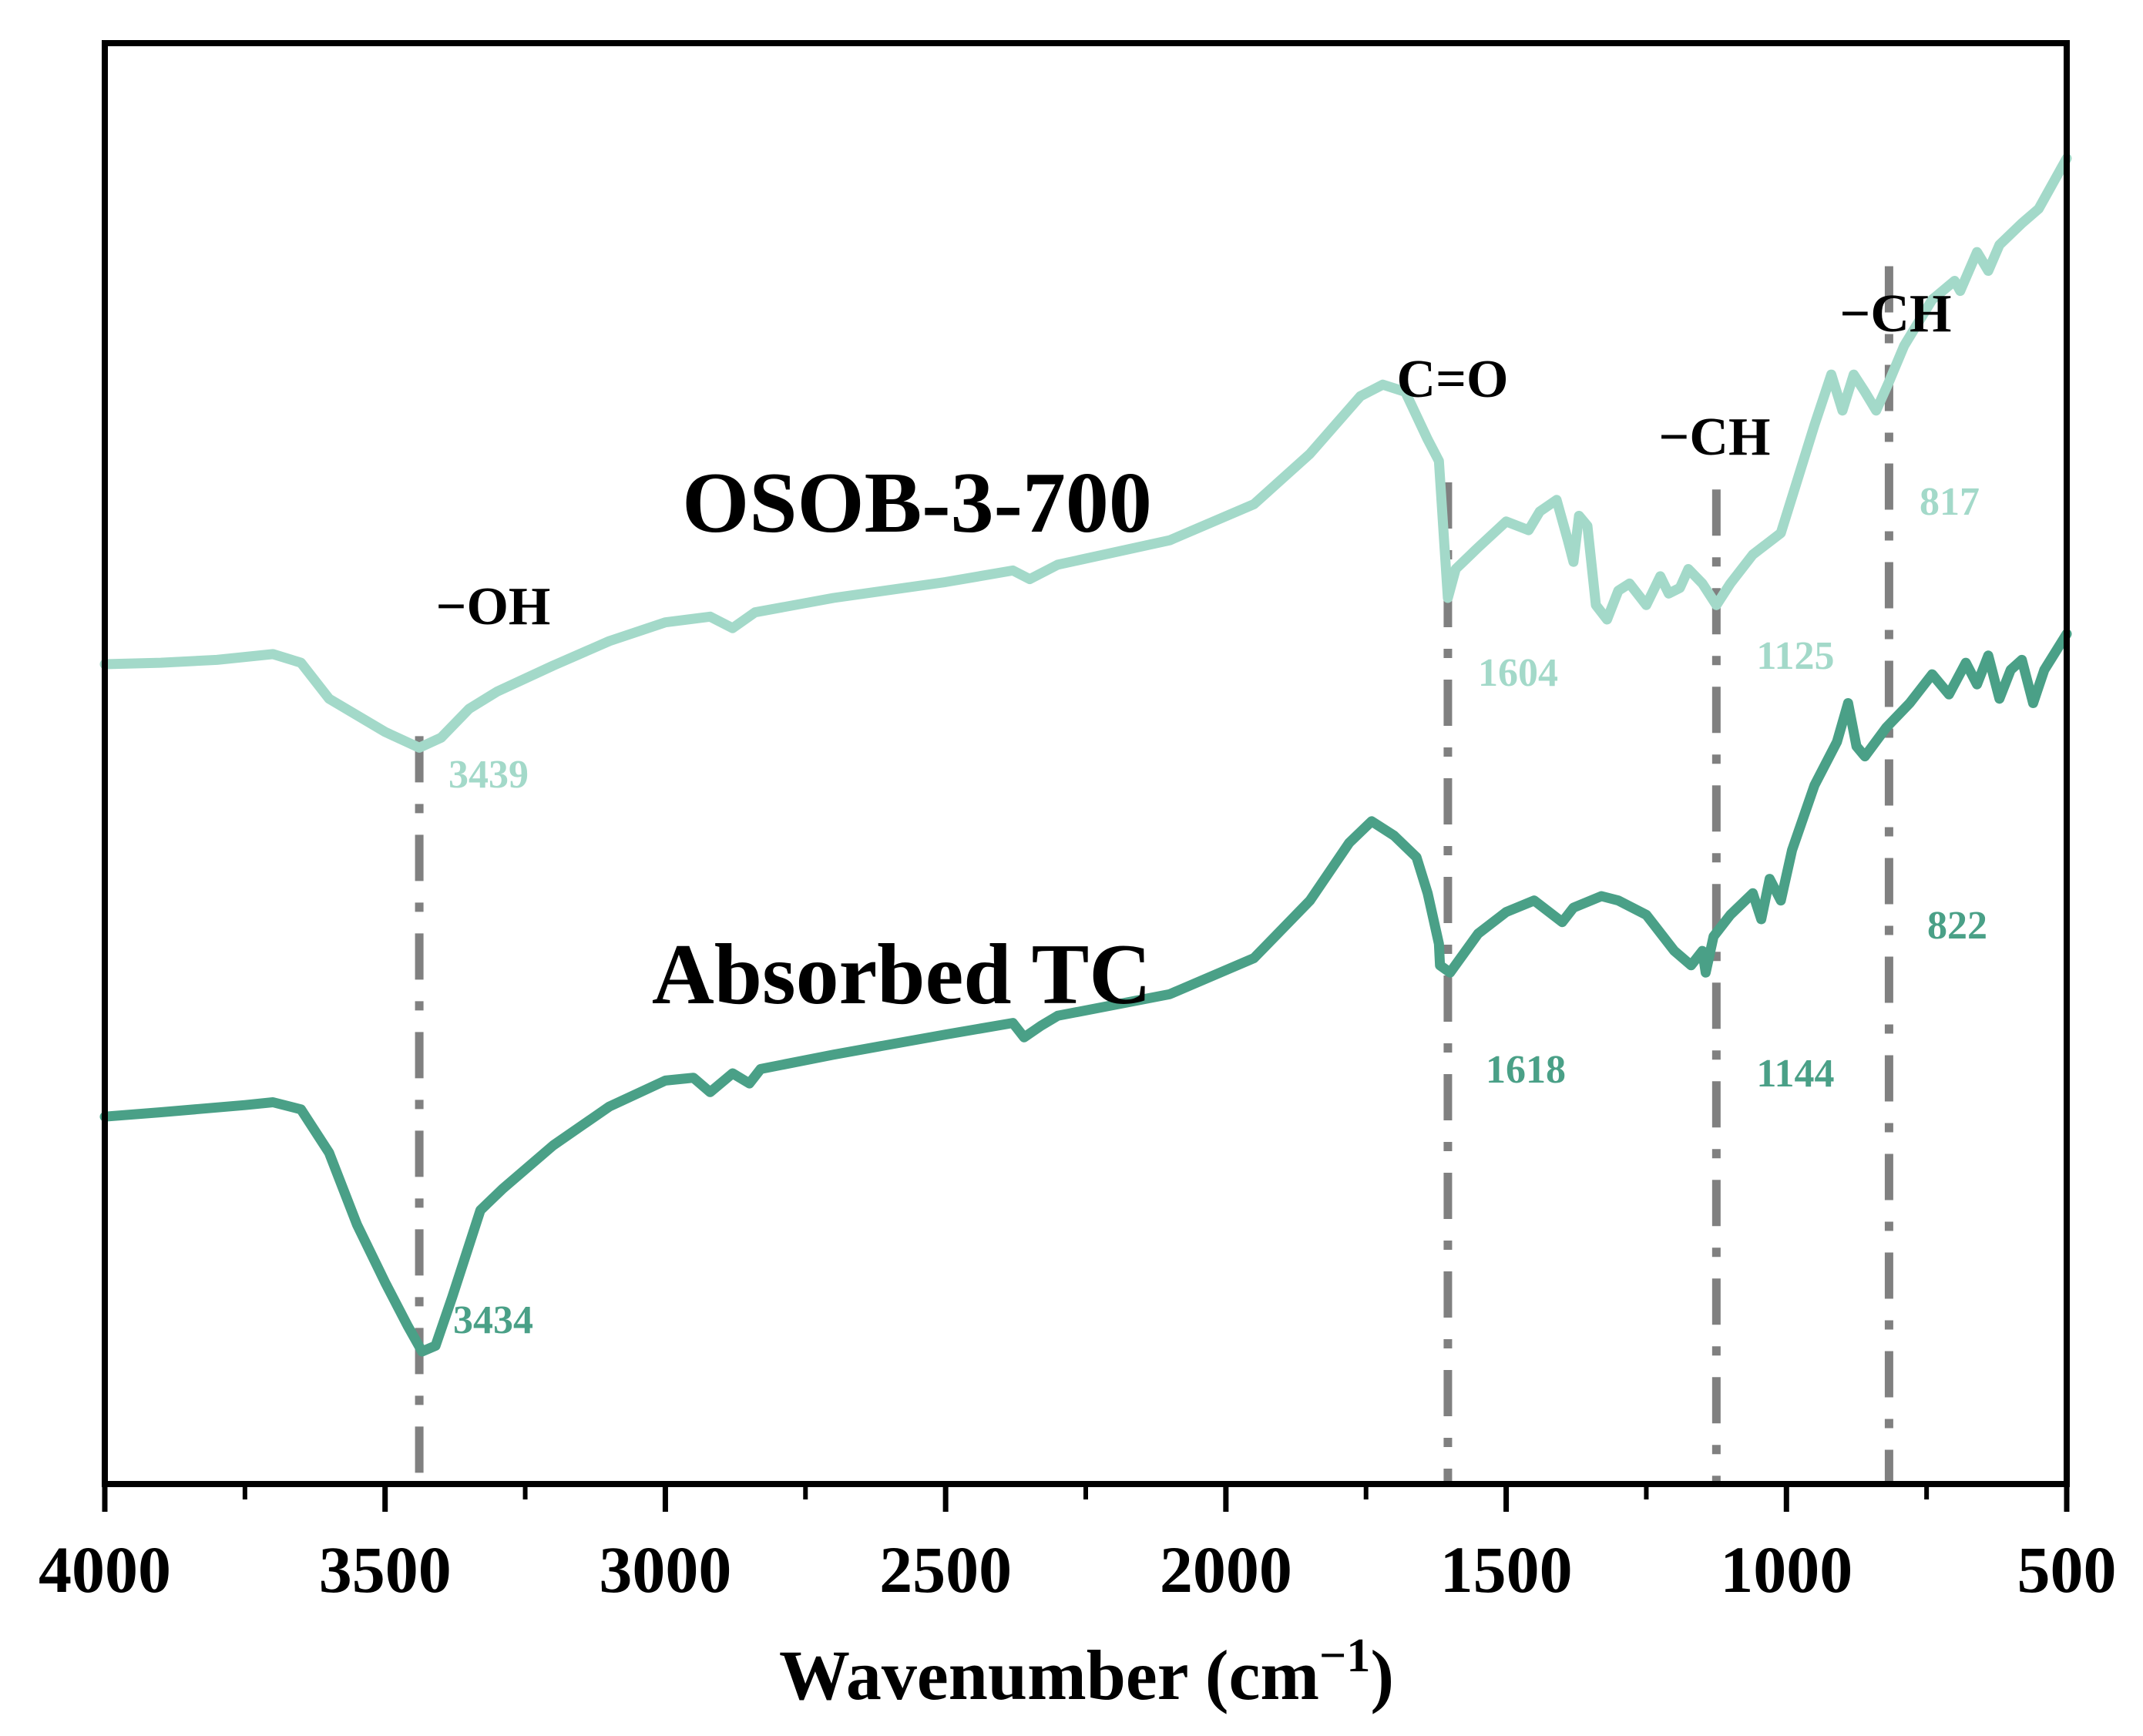  Describe the element at coordinates (1957, 926) in the screenshot. I see `peak-label-822: 822` at that location.